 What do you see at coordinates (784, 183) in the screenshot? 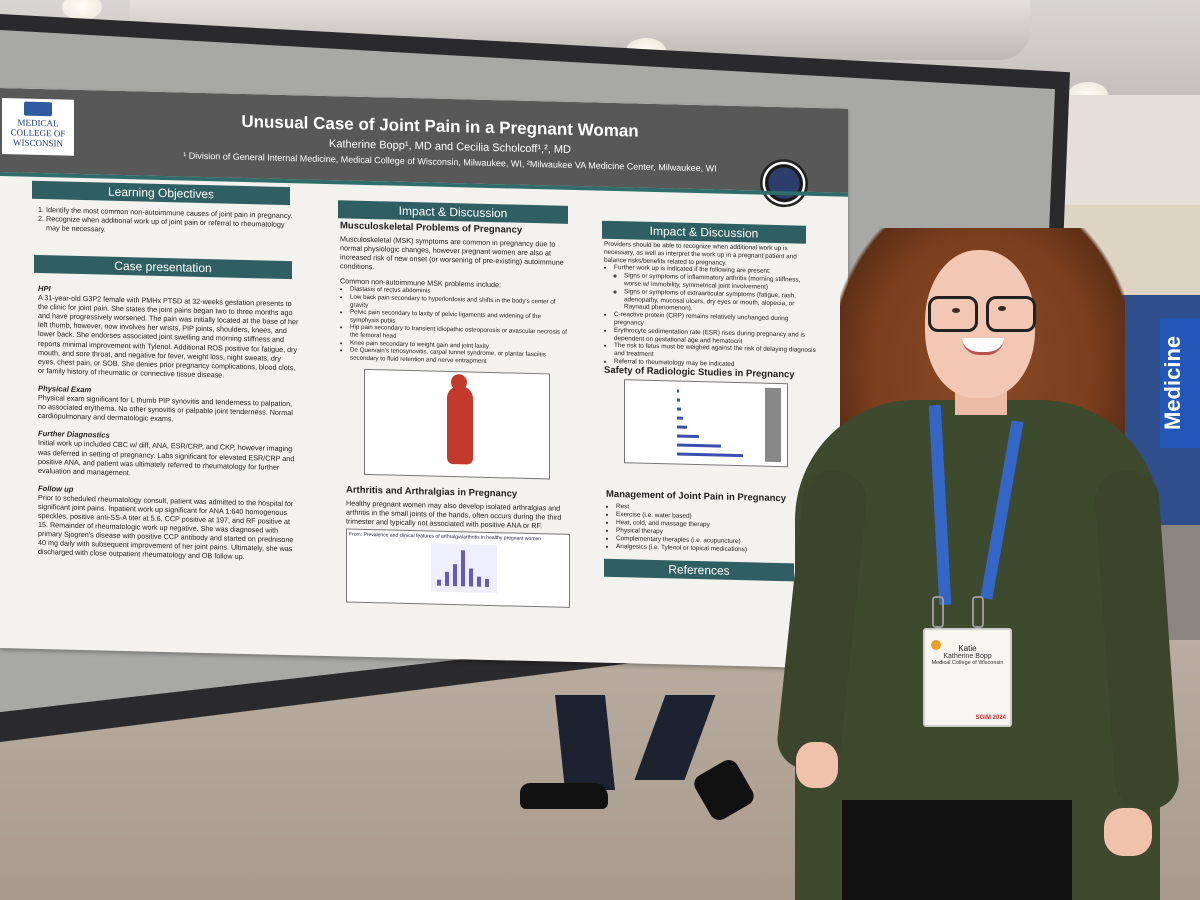
I see `va-seal-icon` at bounding box center [784, 183].